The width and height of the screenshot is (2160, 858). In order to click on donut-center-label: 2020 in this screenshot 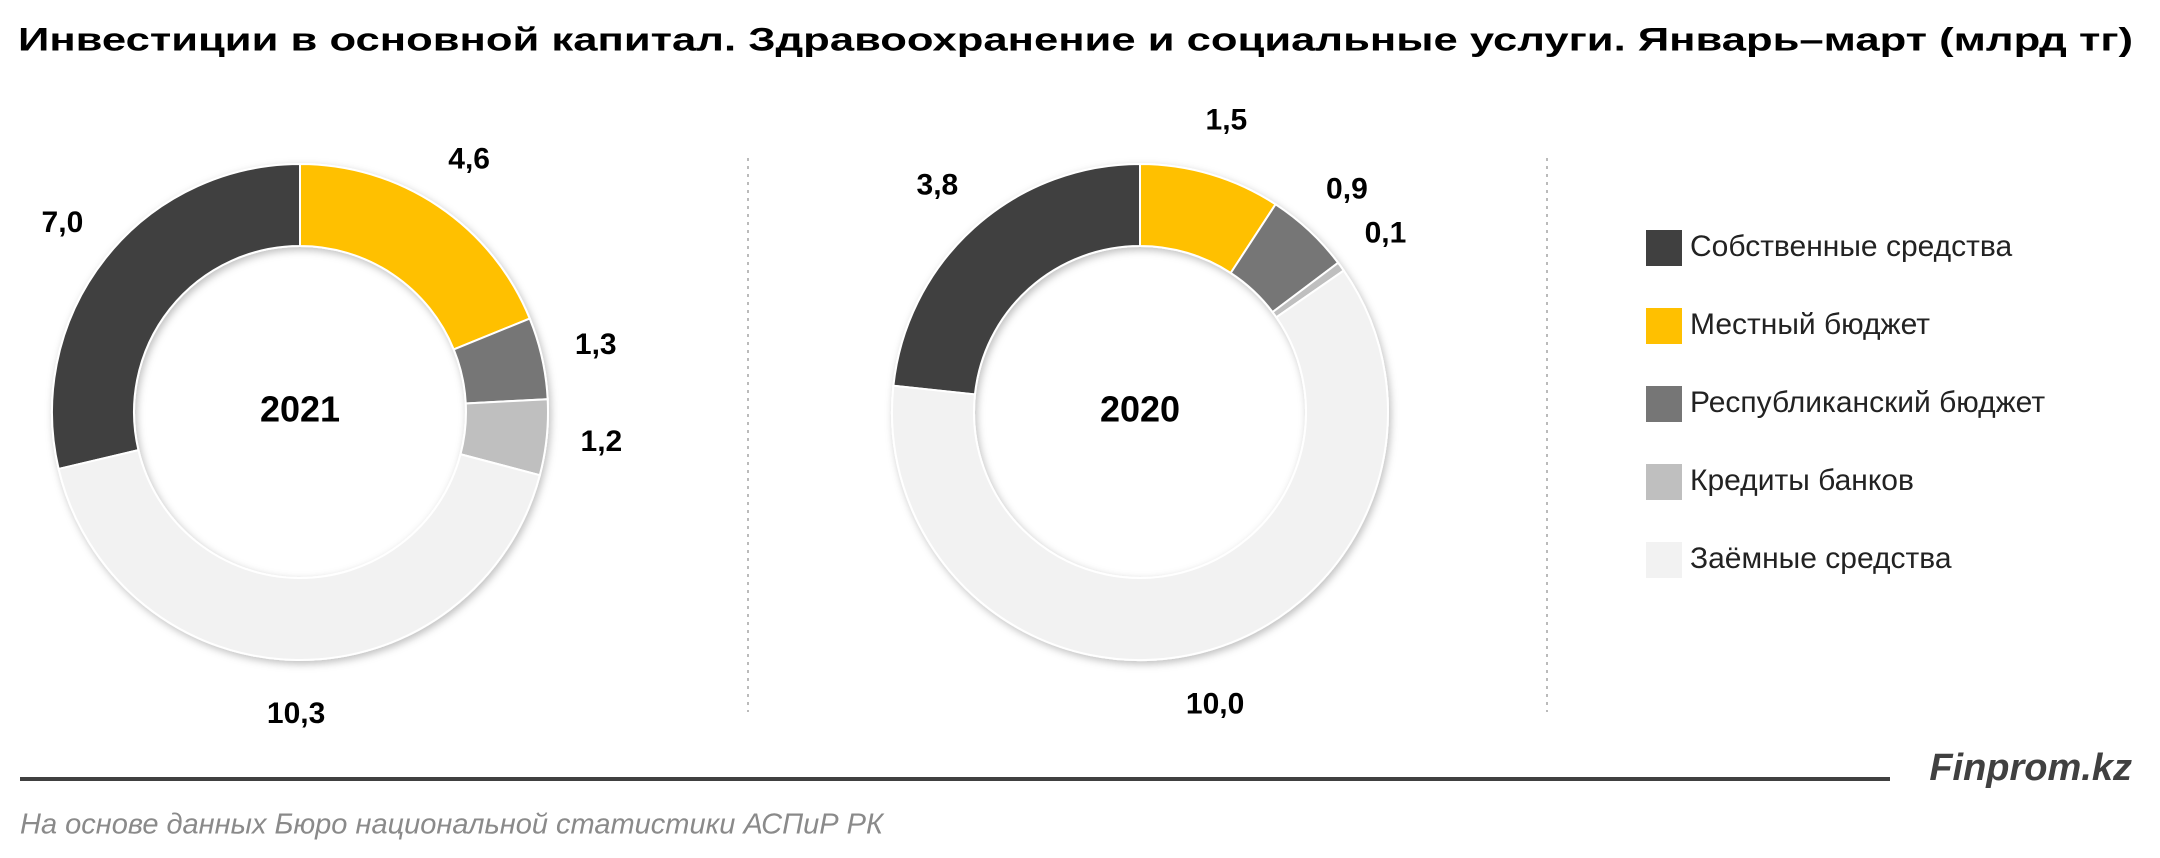, I will do `click(1140, 409)`.